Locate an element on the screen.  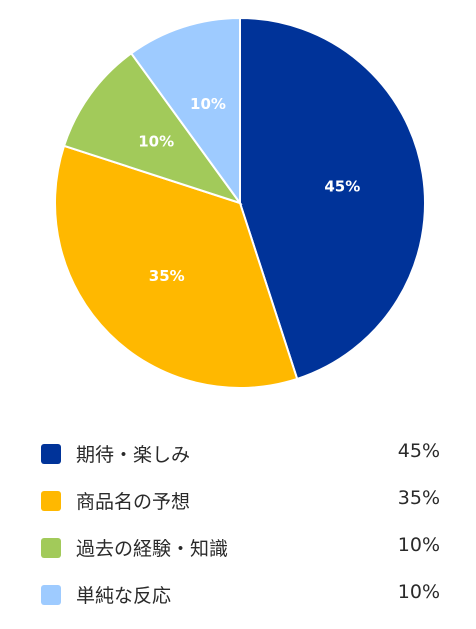
legend-value: 45% is located at coordinates (418, 451).